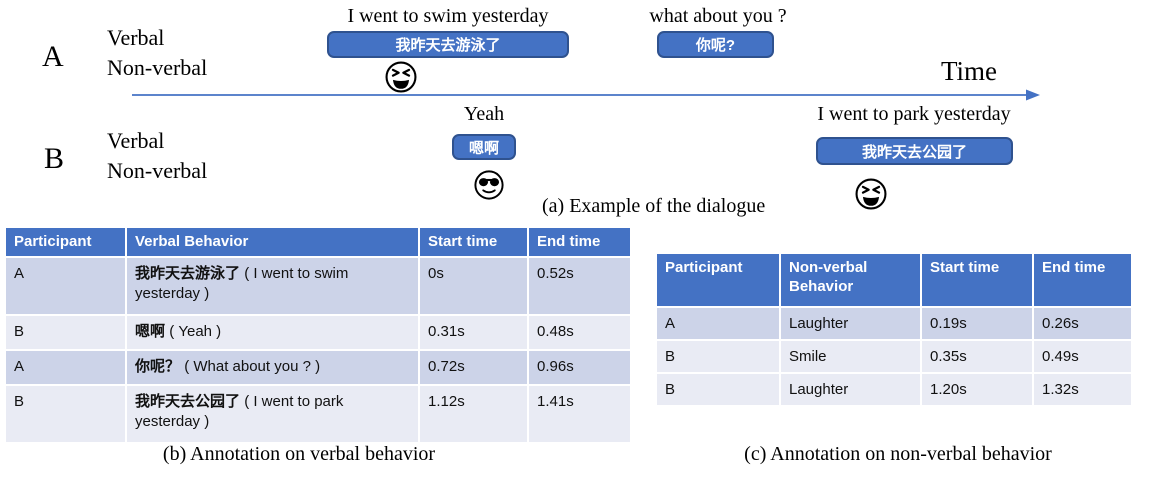 The width and height of the screenshot is (1157, 480). What do you see at coordinates (299, 454) in the screenshot?
I see `subfigure-caption-b: (b) Annotation on verbal behavior` at bounding box center [299, 454].